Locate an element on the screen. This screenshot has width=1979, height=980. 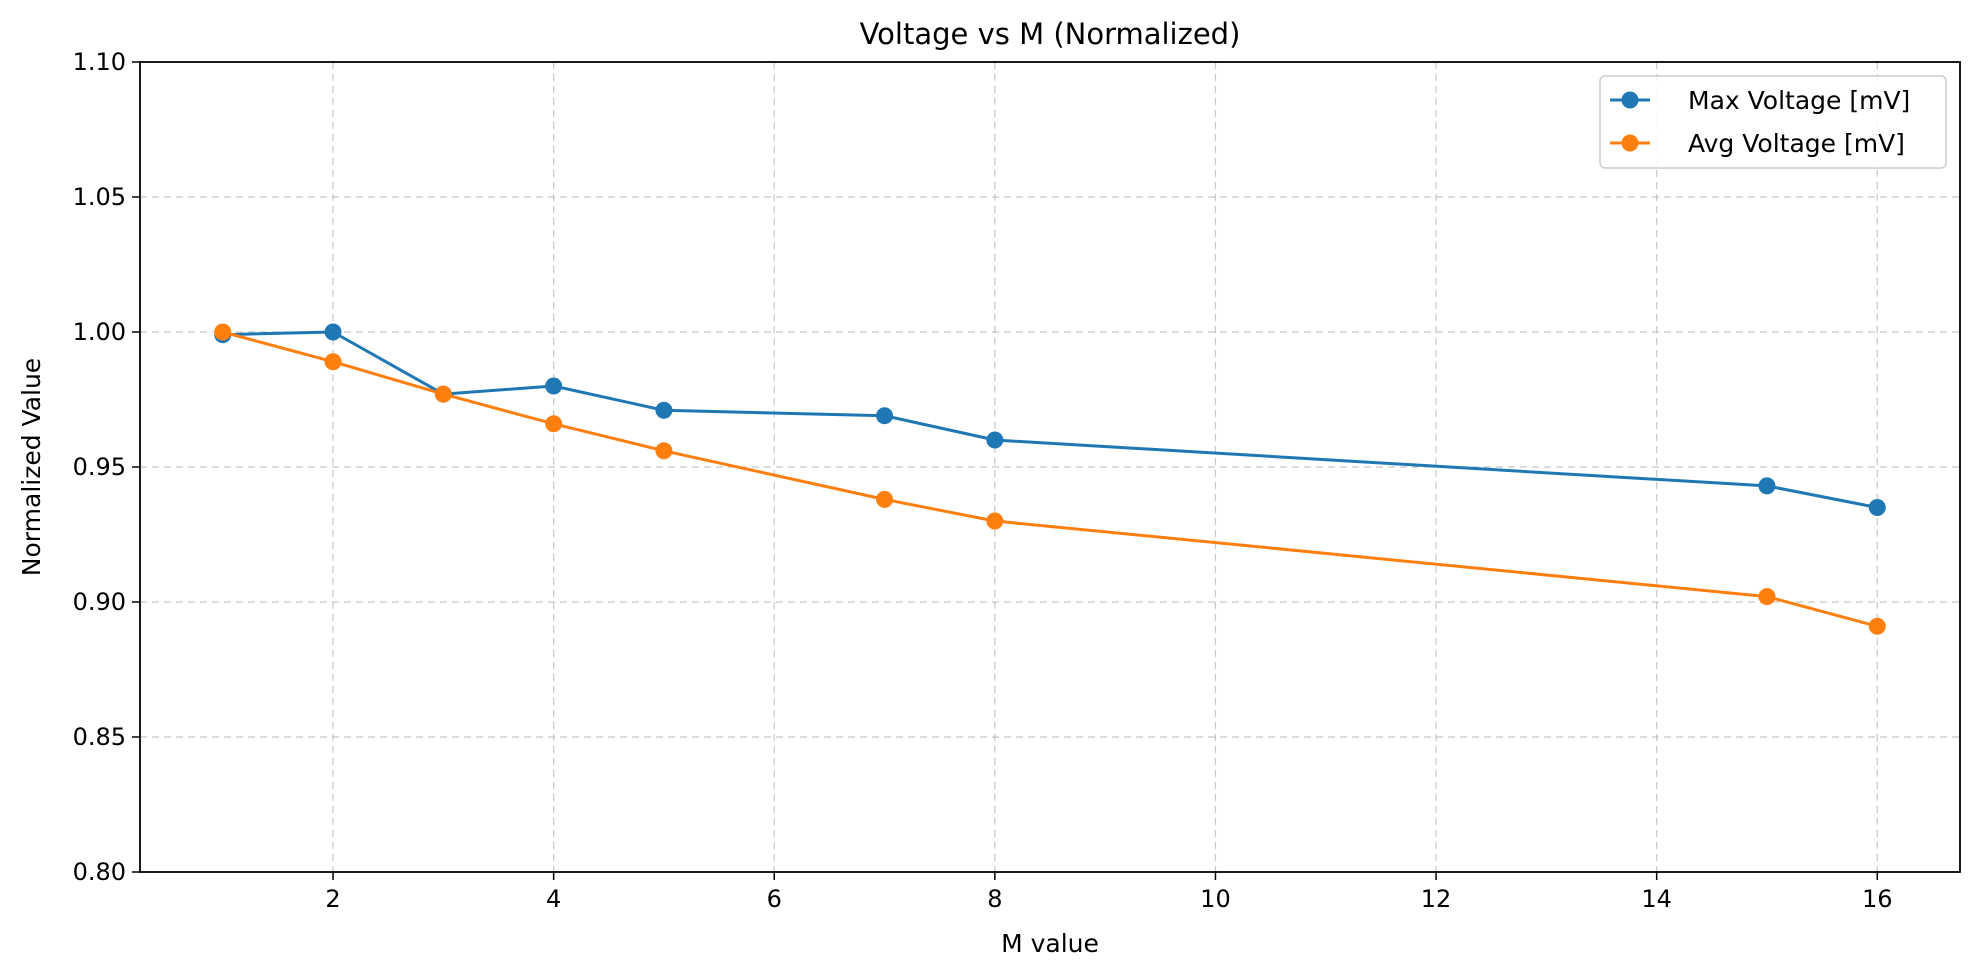
legend-box is located at coordinates (1773, 122).